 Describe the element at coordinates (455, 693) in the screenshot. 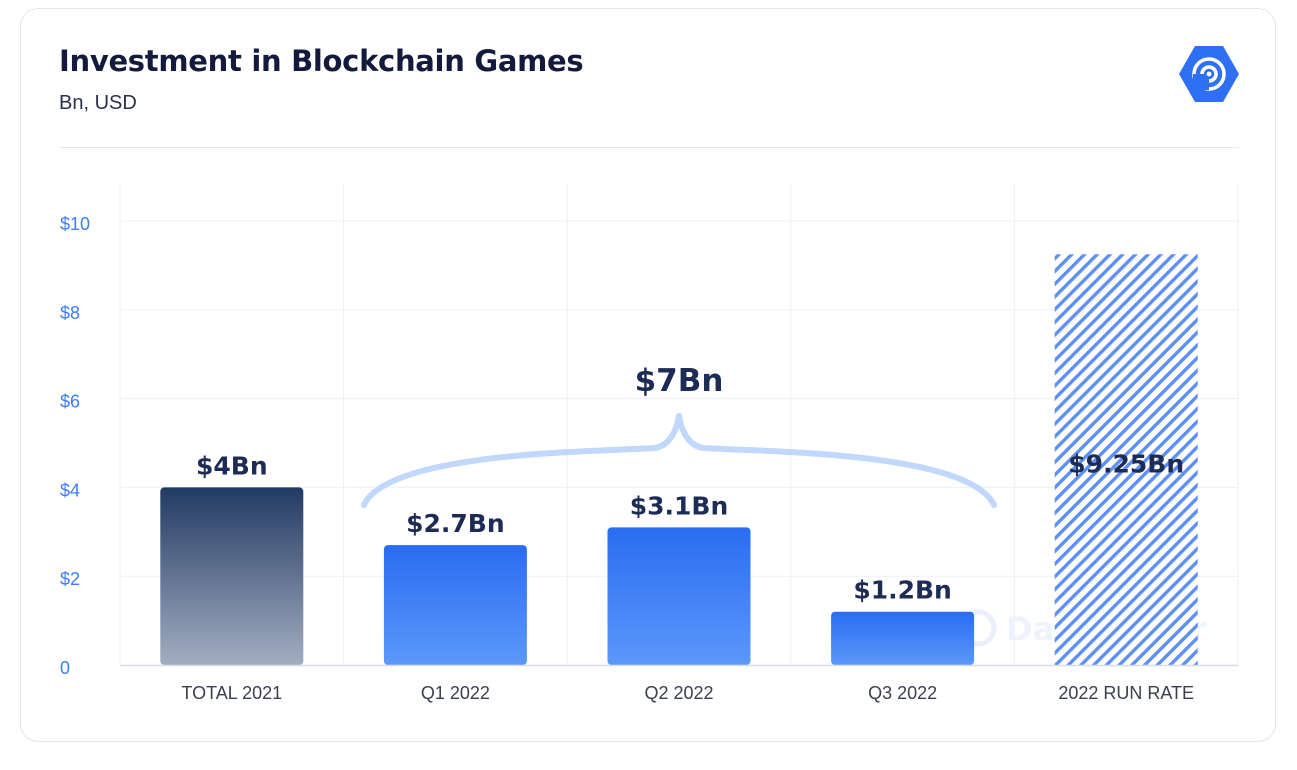

I see `x-tick-label-q1-2022: Q1 2022` at that location.